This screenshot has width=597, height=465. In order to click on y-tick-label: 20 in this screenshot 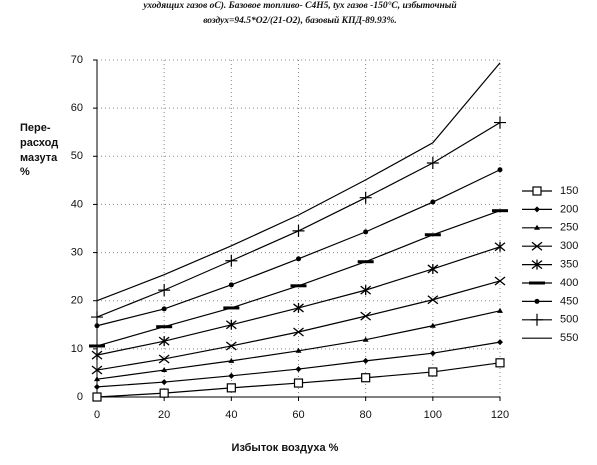, I will do `click(77, 301)`.